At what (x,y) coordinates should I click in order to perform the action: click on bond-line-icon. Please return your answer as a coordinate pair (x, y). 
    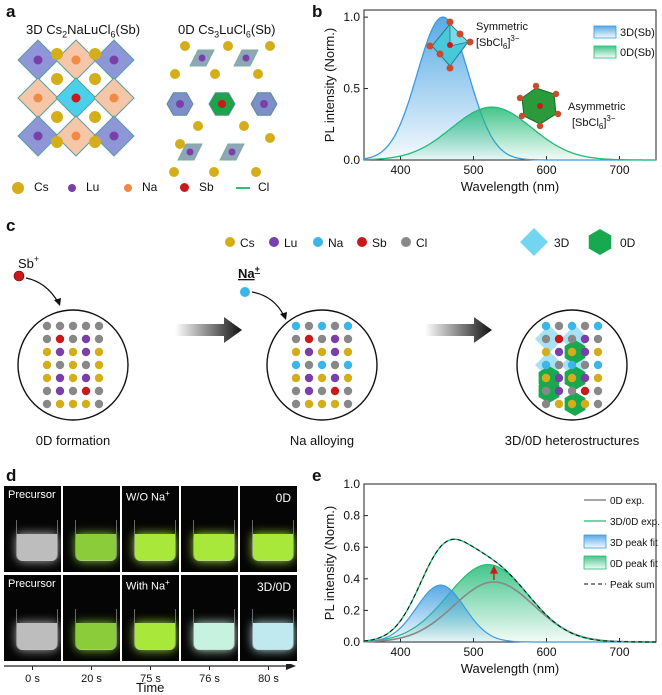
    Looking at the image, I should click on (243, 187).